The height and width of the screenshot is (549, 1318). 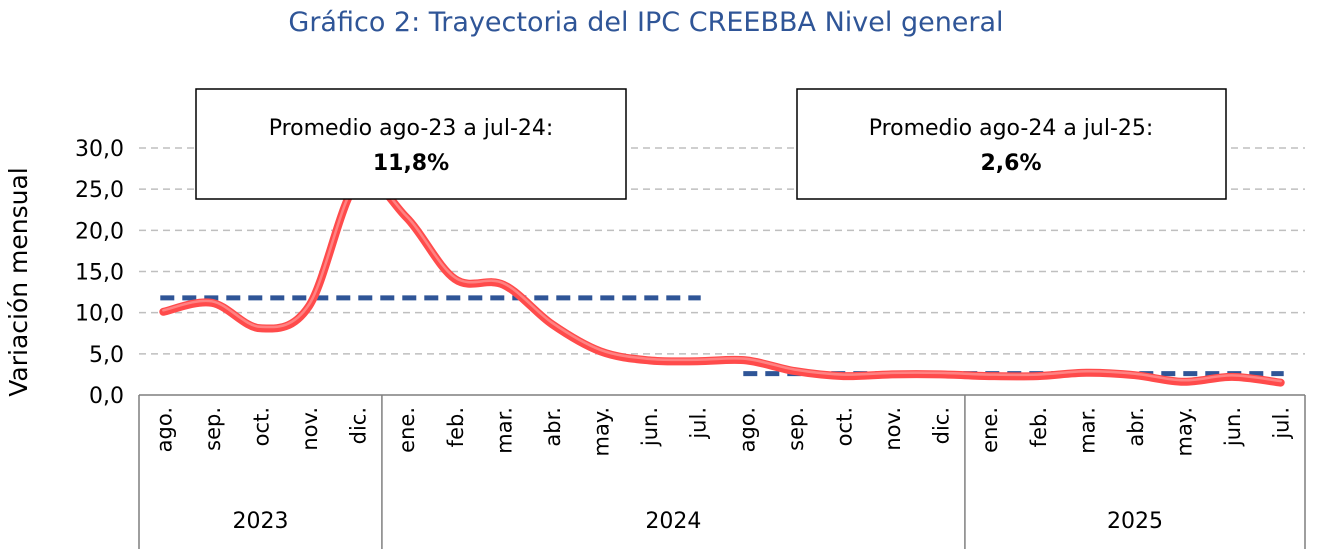 What do you see at coordinates (99, 231) in the screenshot?
I see `y-tick-label: 20,0` at bounding box center [99, 231].